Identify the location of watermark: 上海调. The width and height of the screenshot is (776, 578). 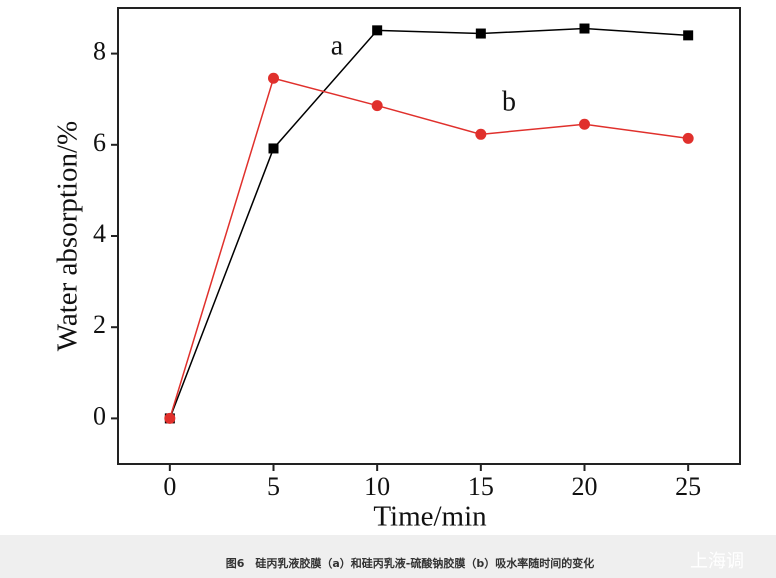
(717, 561).